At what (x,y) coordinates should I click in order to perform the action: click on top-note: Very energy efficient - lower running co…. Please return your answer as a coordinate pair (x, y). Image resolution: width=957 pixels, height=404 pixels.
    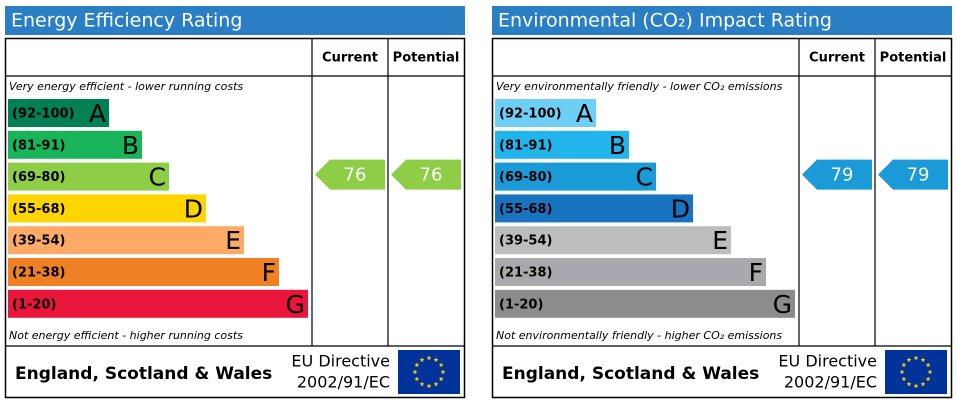
    Looking at the image, I should click on (126, 86).